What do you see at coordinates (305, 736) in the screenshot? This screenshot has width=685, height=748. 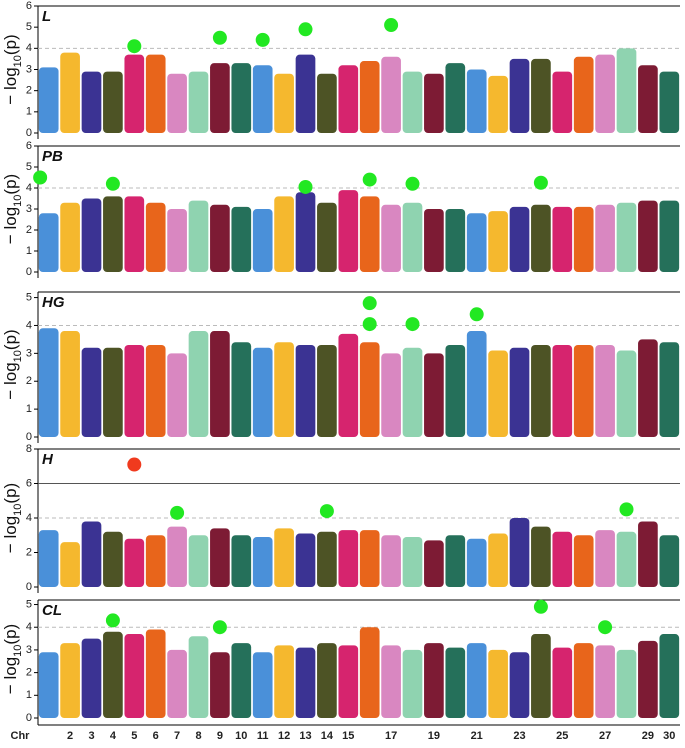 I see `x-tick-label: 13` at bounding box center [305, 736].